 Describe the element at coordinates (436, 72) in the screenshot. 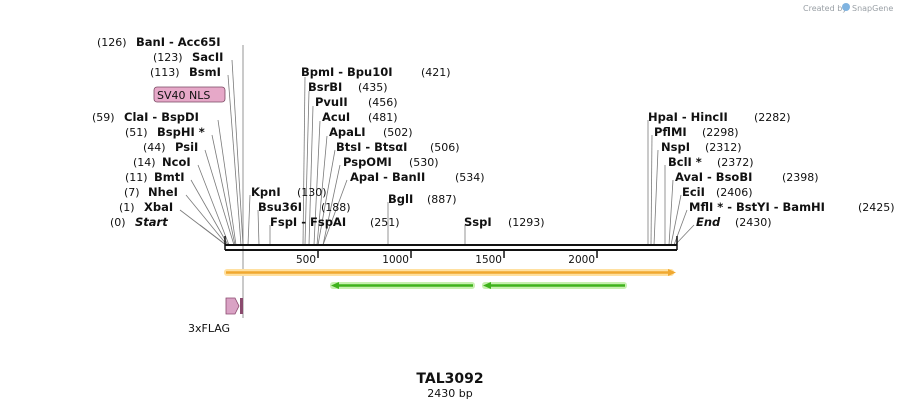

I see `enzyme-pos: (421)` at that location.